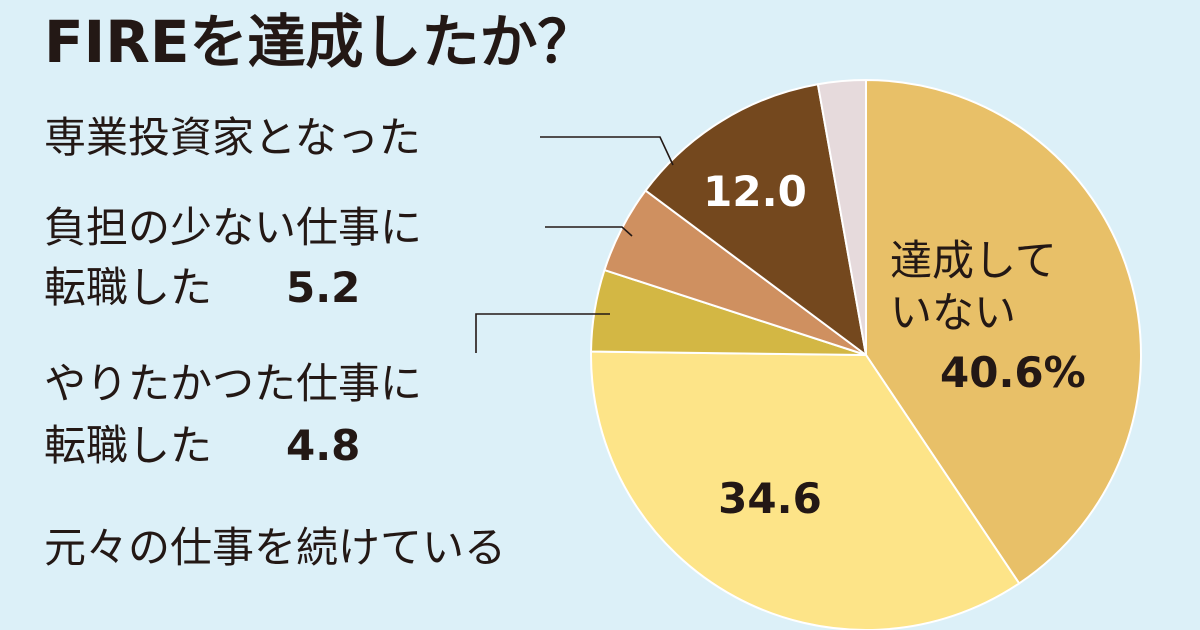  What do you see at coordinates (232, 137) in the screenshot?
I see `label-investor: 専業投資家となった` at bounding box center [232, 137].